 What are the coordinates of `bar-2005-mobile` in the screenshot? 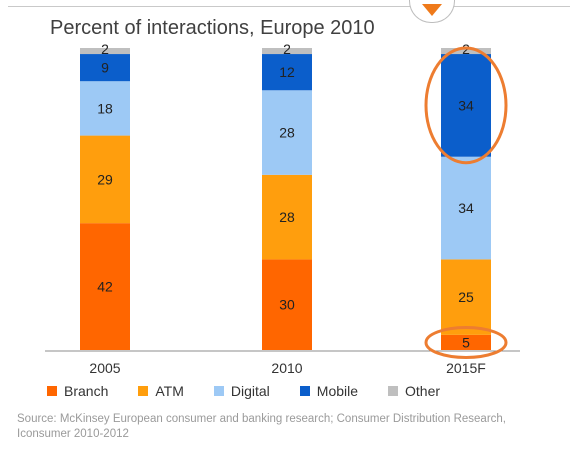 It's located at (105, 68).